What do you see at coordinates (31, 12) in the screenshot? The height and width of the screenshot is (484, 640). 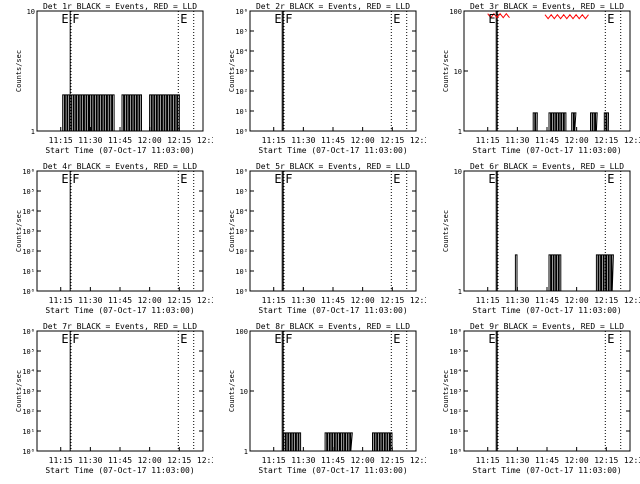 I see `y-tick-label: 10` at bounding box center [31, 12].